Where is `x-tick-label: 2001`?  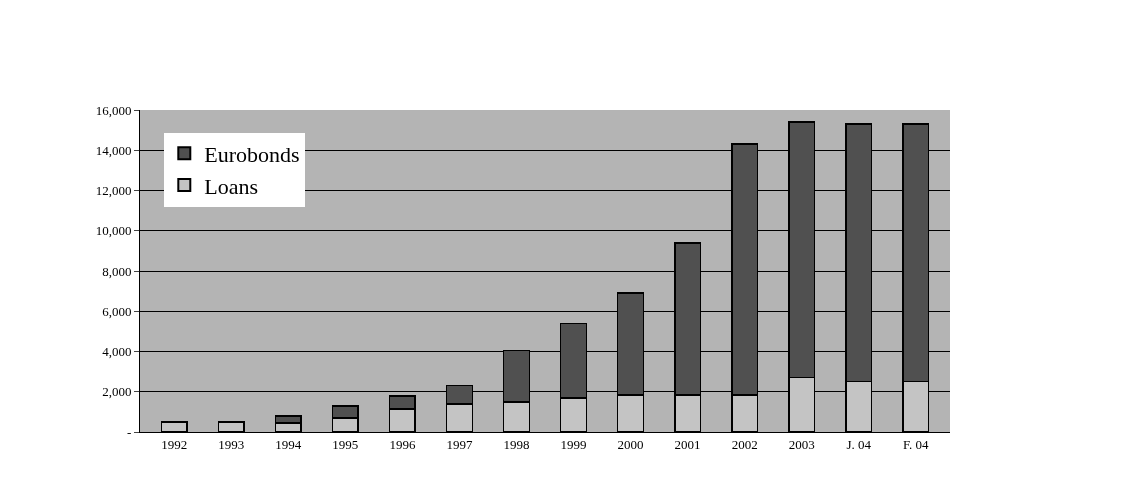 x-tick-label: 2001 is located at coordinates (687, 444).